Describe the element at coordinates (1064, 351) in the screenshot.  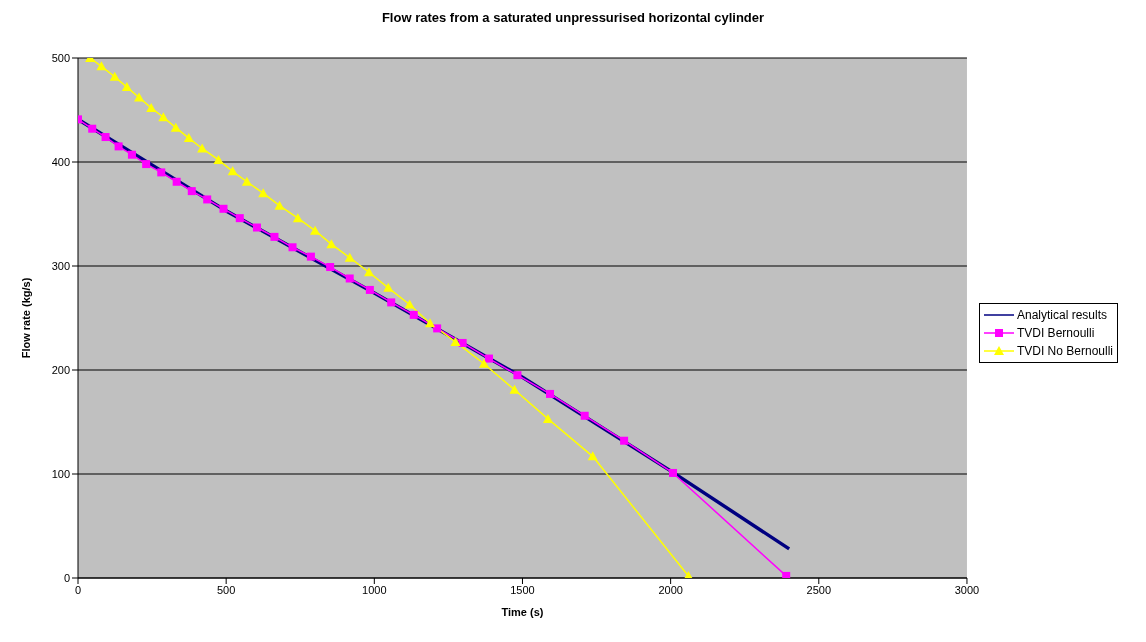
I see `legend-label: TVDI No Bernoulli` at that location.